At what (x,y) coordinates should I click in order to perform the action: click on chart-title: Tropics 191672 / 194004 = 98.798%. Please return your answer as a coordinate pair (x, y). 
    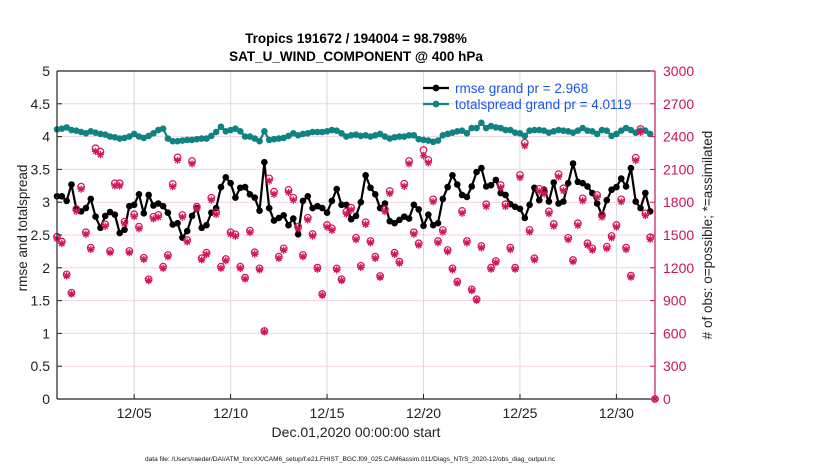
    Looking at the image, I should click on (356, 38).